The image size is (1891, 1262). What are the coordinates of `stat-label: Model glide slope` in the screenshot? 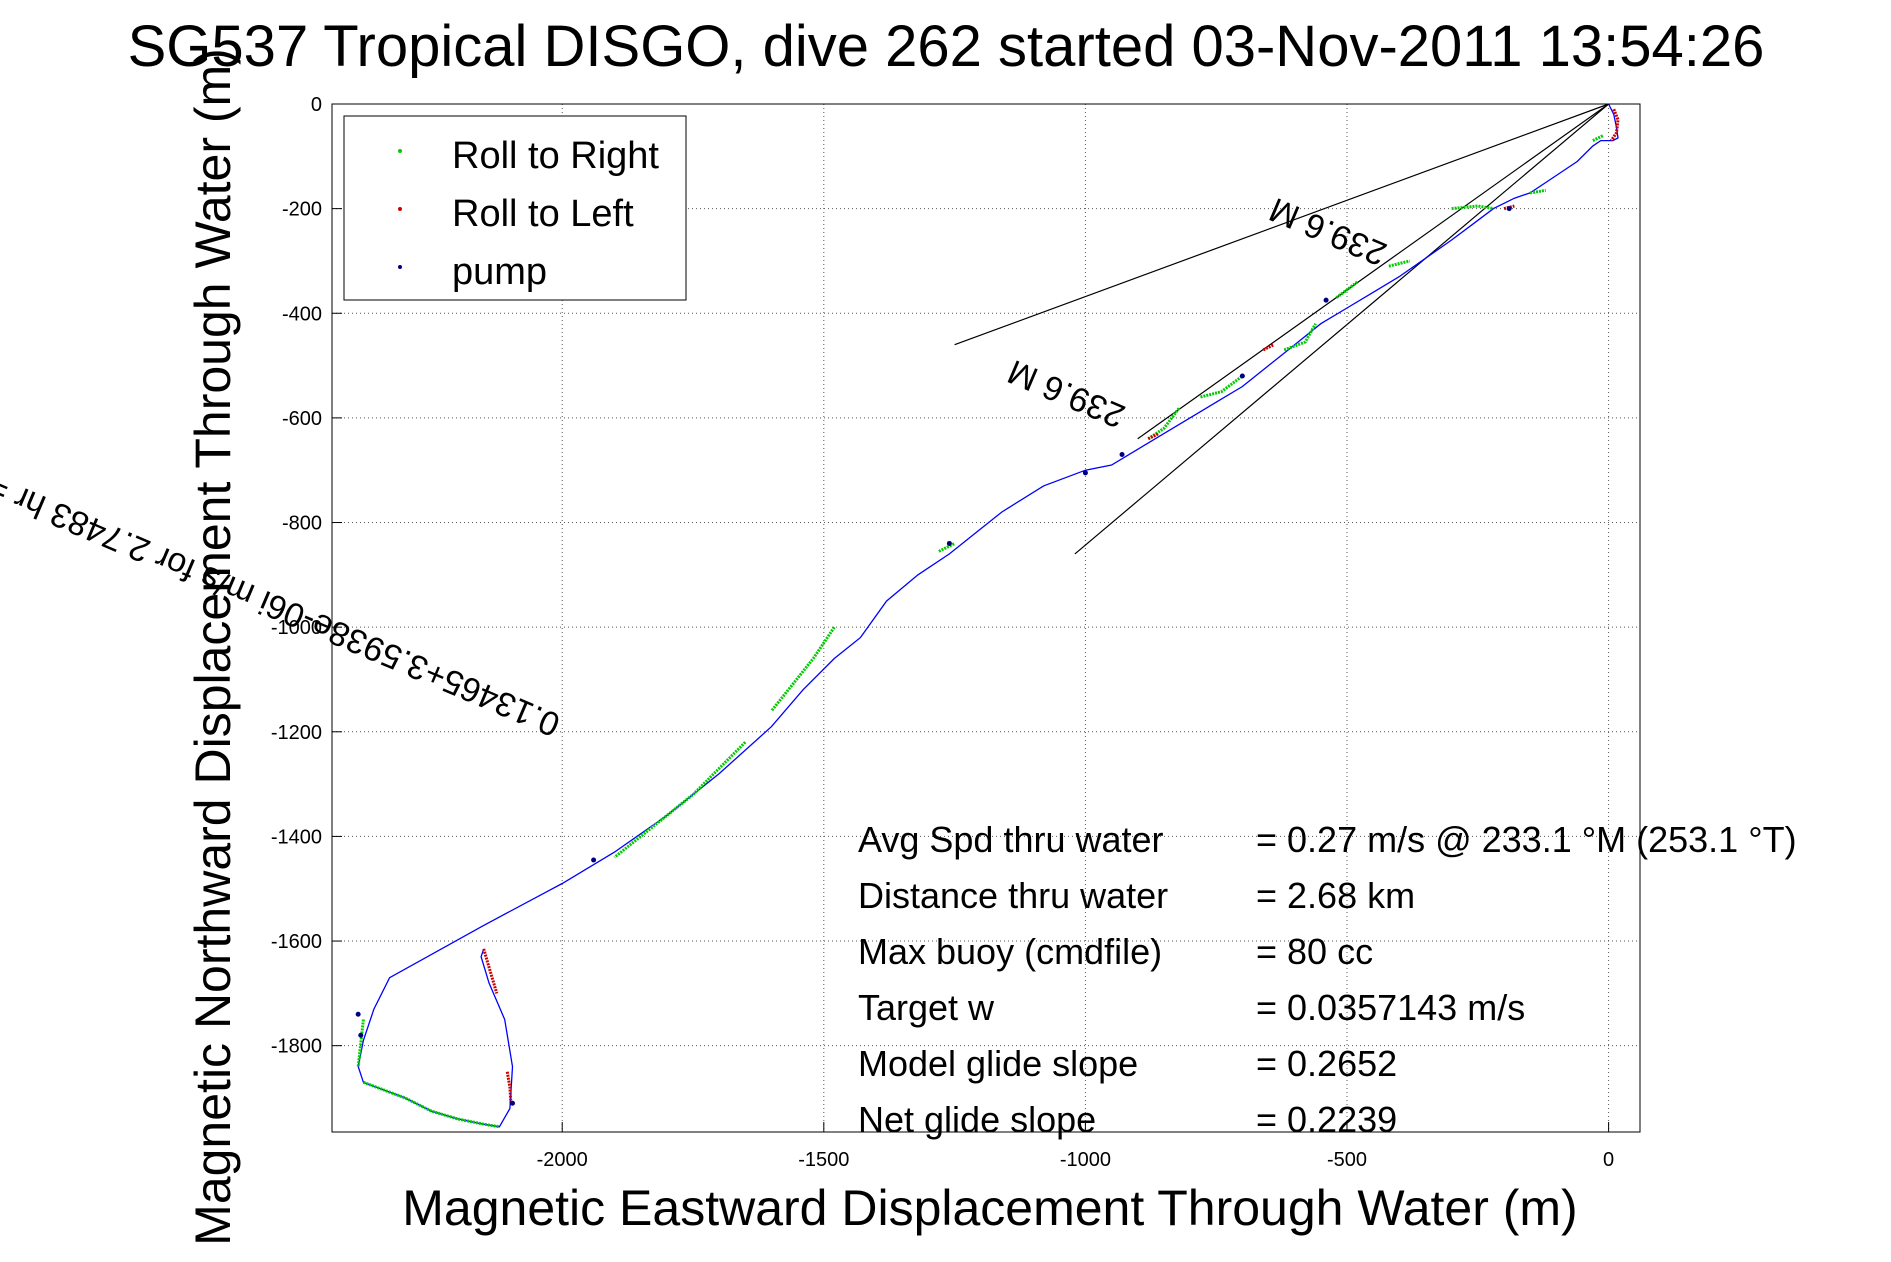 It's located at (998, 1063).